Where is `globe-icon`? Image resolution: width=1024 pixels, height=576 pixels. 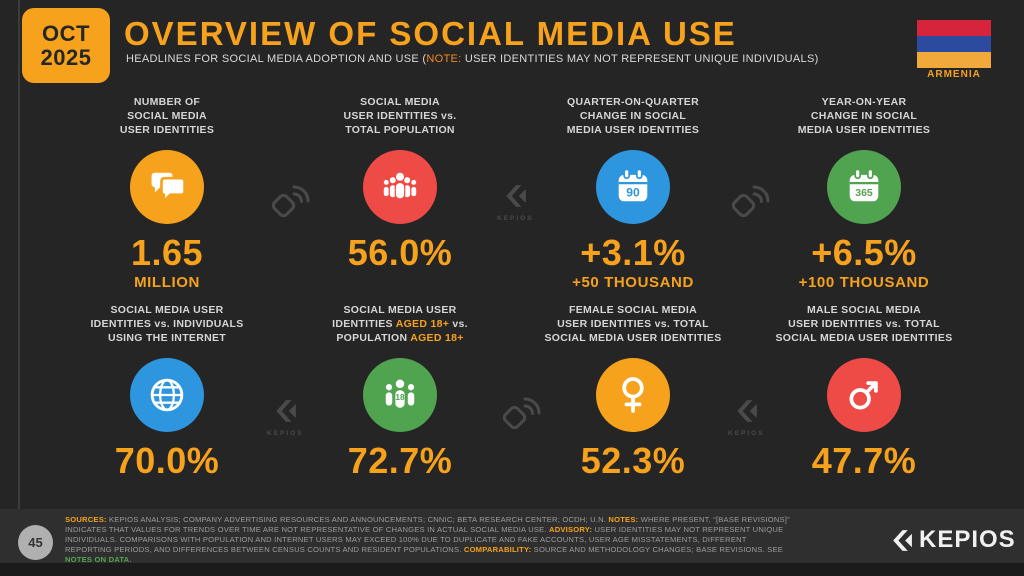
globe-icon is located at coordinates (167, 395).